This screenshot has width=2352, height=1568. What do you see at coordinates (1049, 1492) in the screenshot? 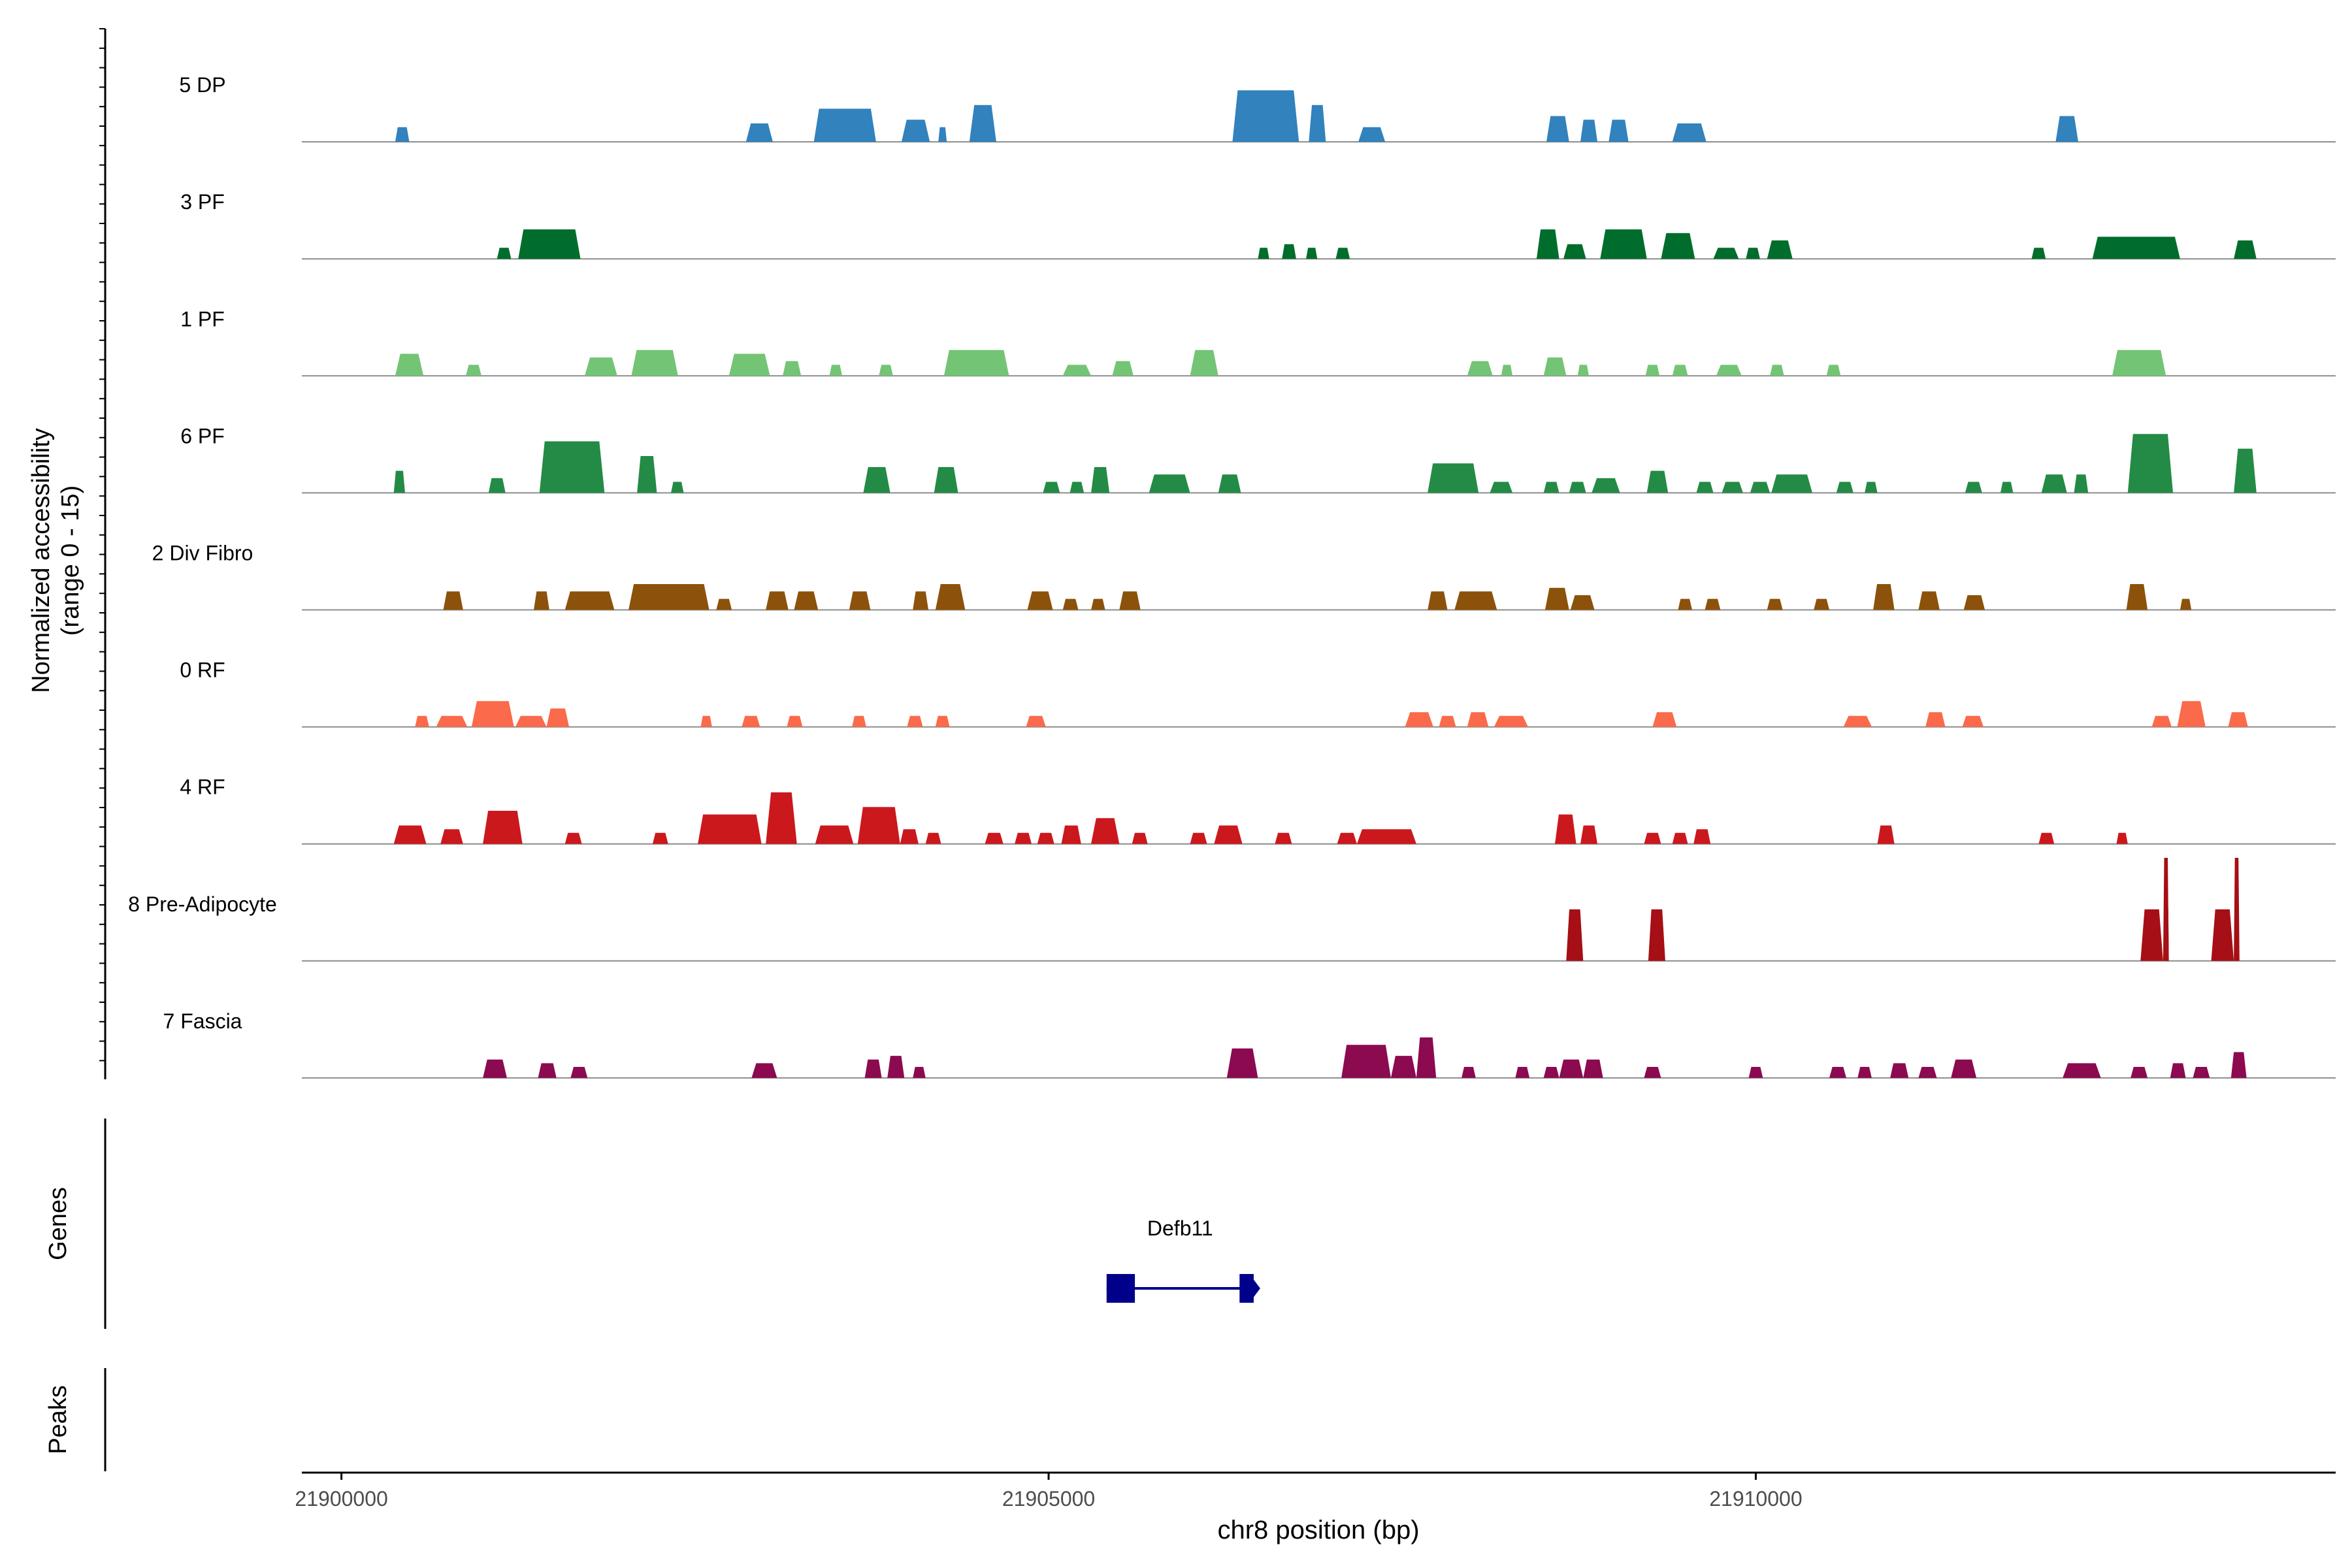
I see `x-axis-ticks: 21900000 21905000 21910000` at bounding box center [1049, 1492].